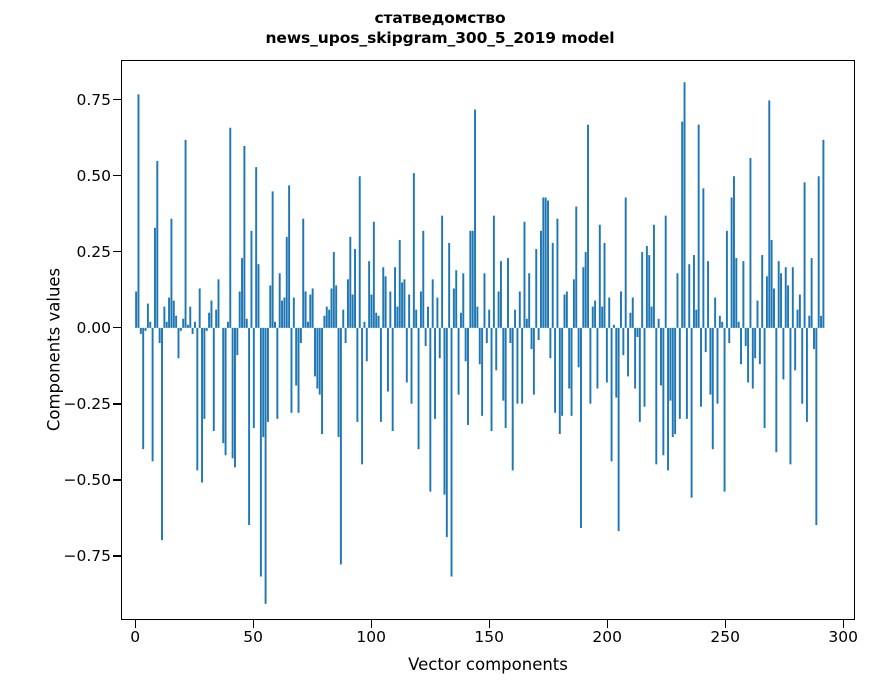 The height and width of the screenshot is (696, 880). What do you see at coordinates (725, 637) in the screenshot?
I see `x-axis-tick-label: 250` at bounding box center [725, 637].